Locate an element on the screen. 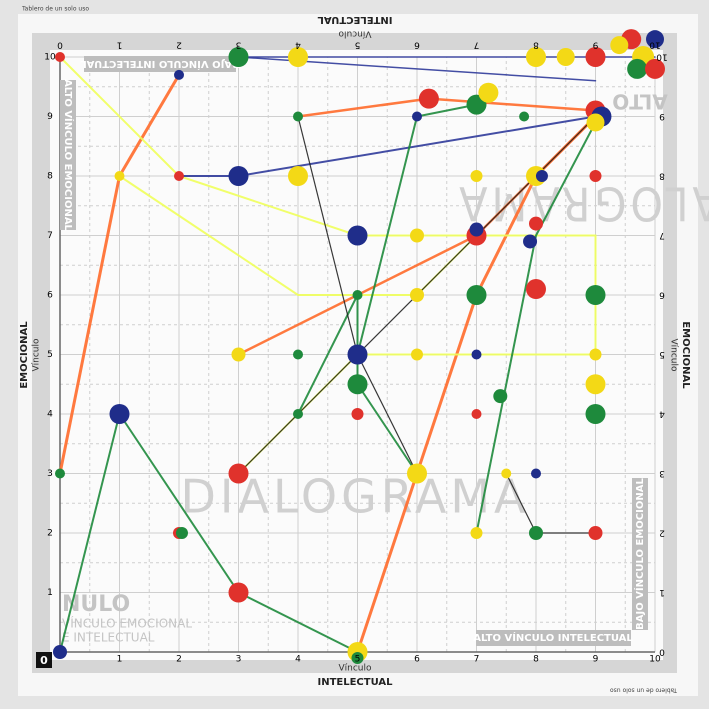 This screenshot has width=709, height=709. left-tick-label: 2 is located at coordinates (50, 534).